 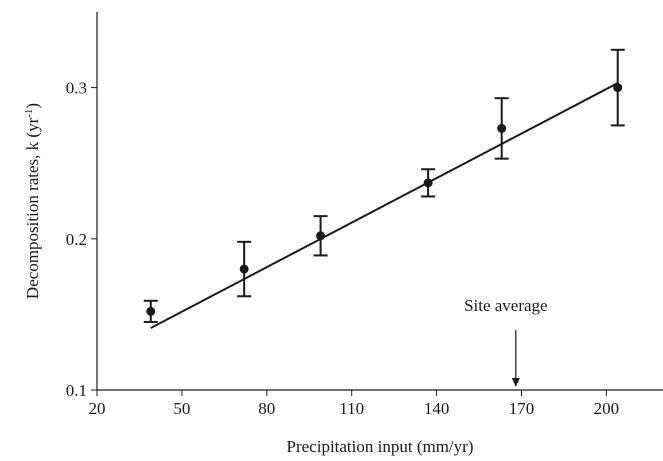 I want to click on y-axis-label-tail: ), so click(x=32, y=106).